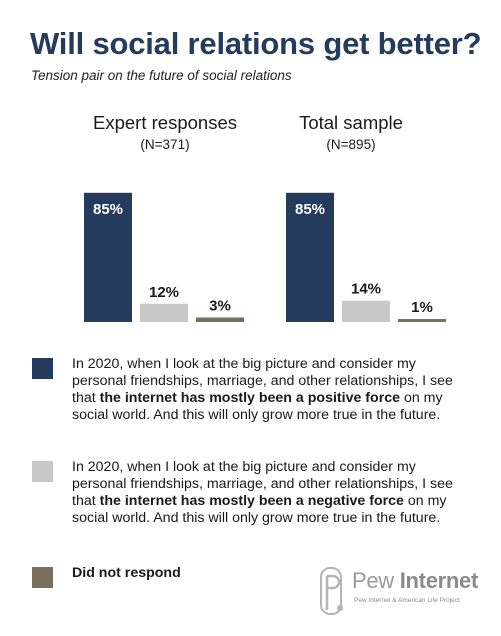 The height and width of the screenshot is (636, 501). What do you see at coordinates (366, 289) in the screenshot?
I see `data-label: 14%` at bounding box center [366, 289].